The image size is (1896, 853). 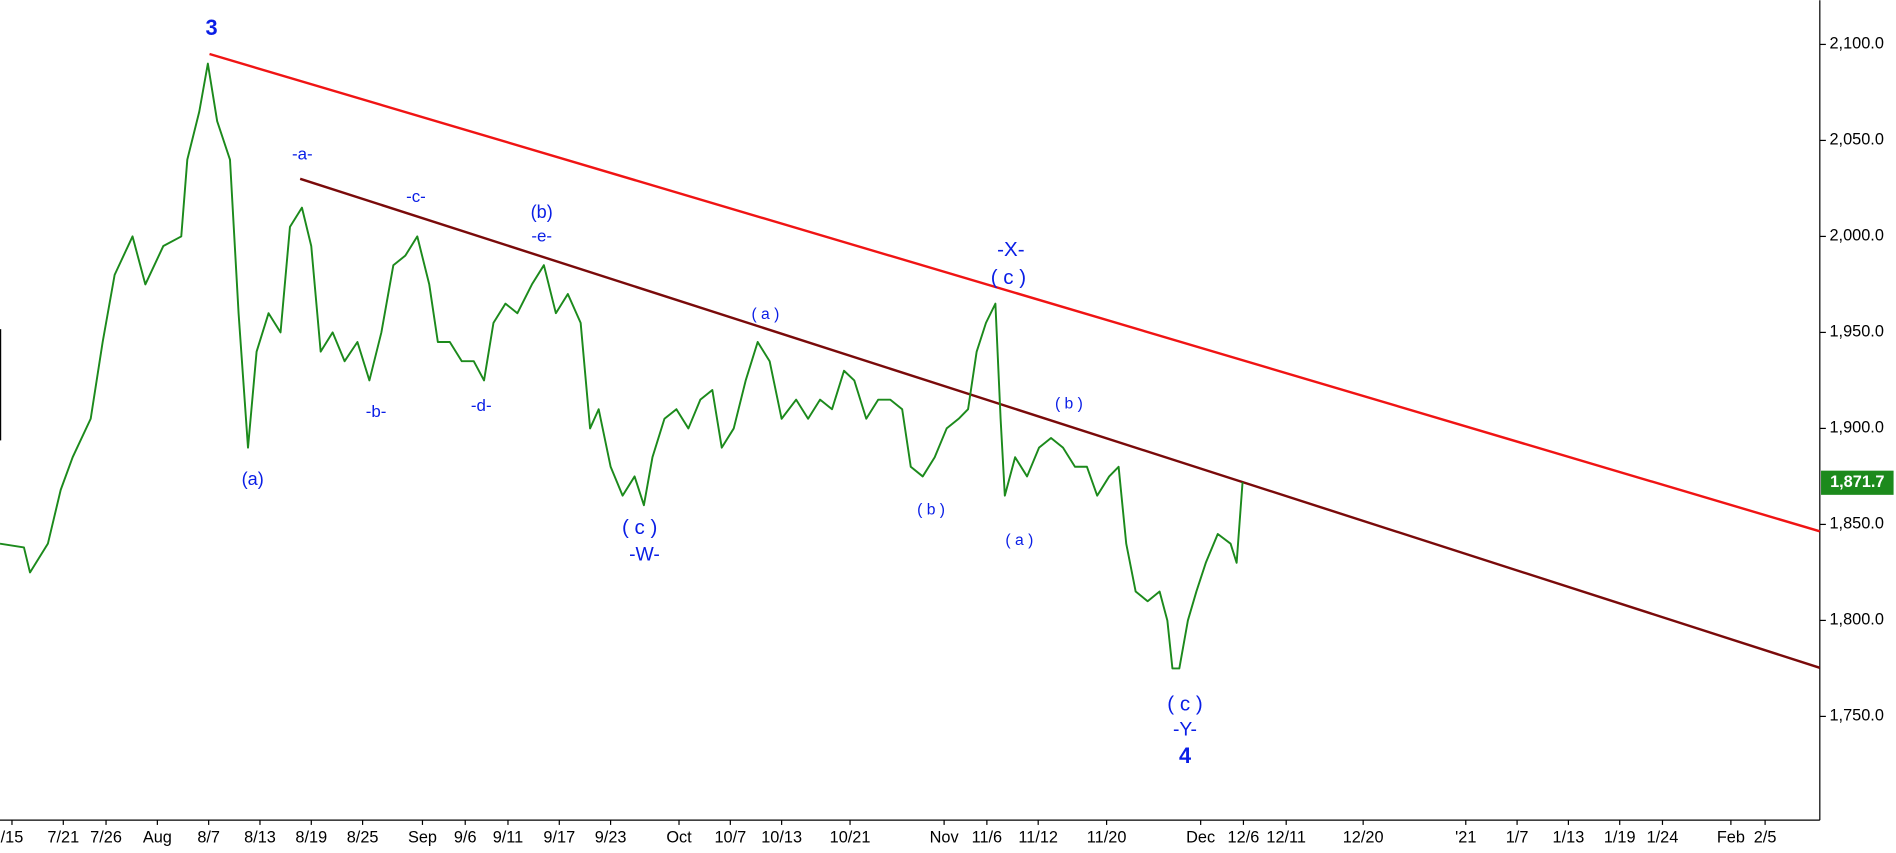 What do you see at coordinates (1856, 140) in the screenshot?
I see `y-tick-label: 2,050.0` at bounding box center [1856, 140].